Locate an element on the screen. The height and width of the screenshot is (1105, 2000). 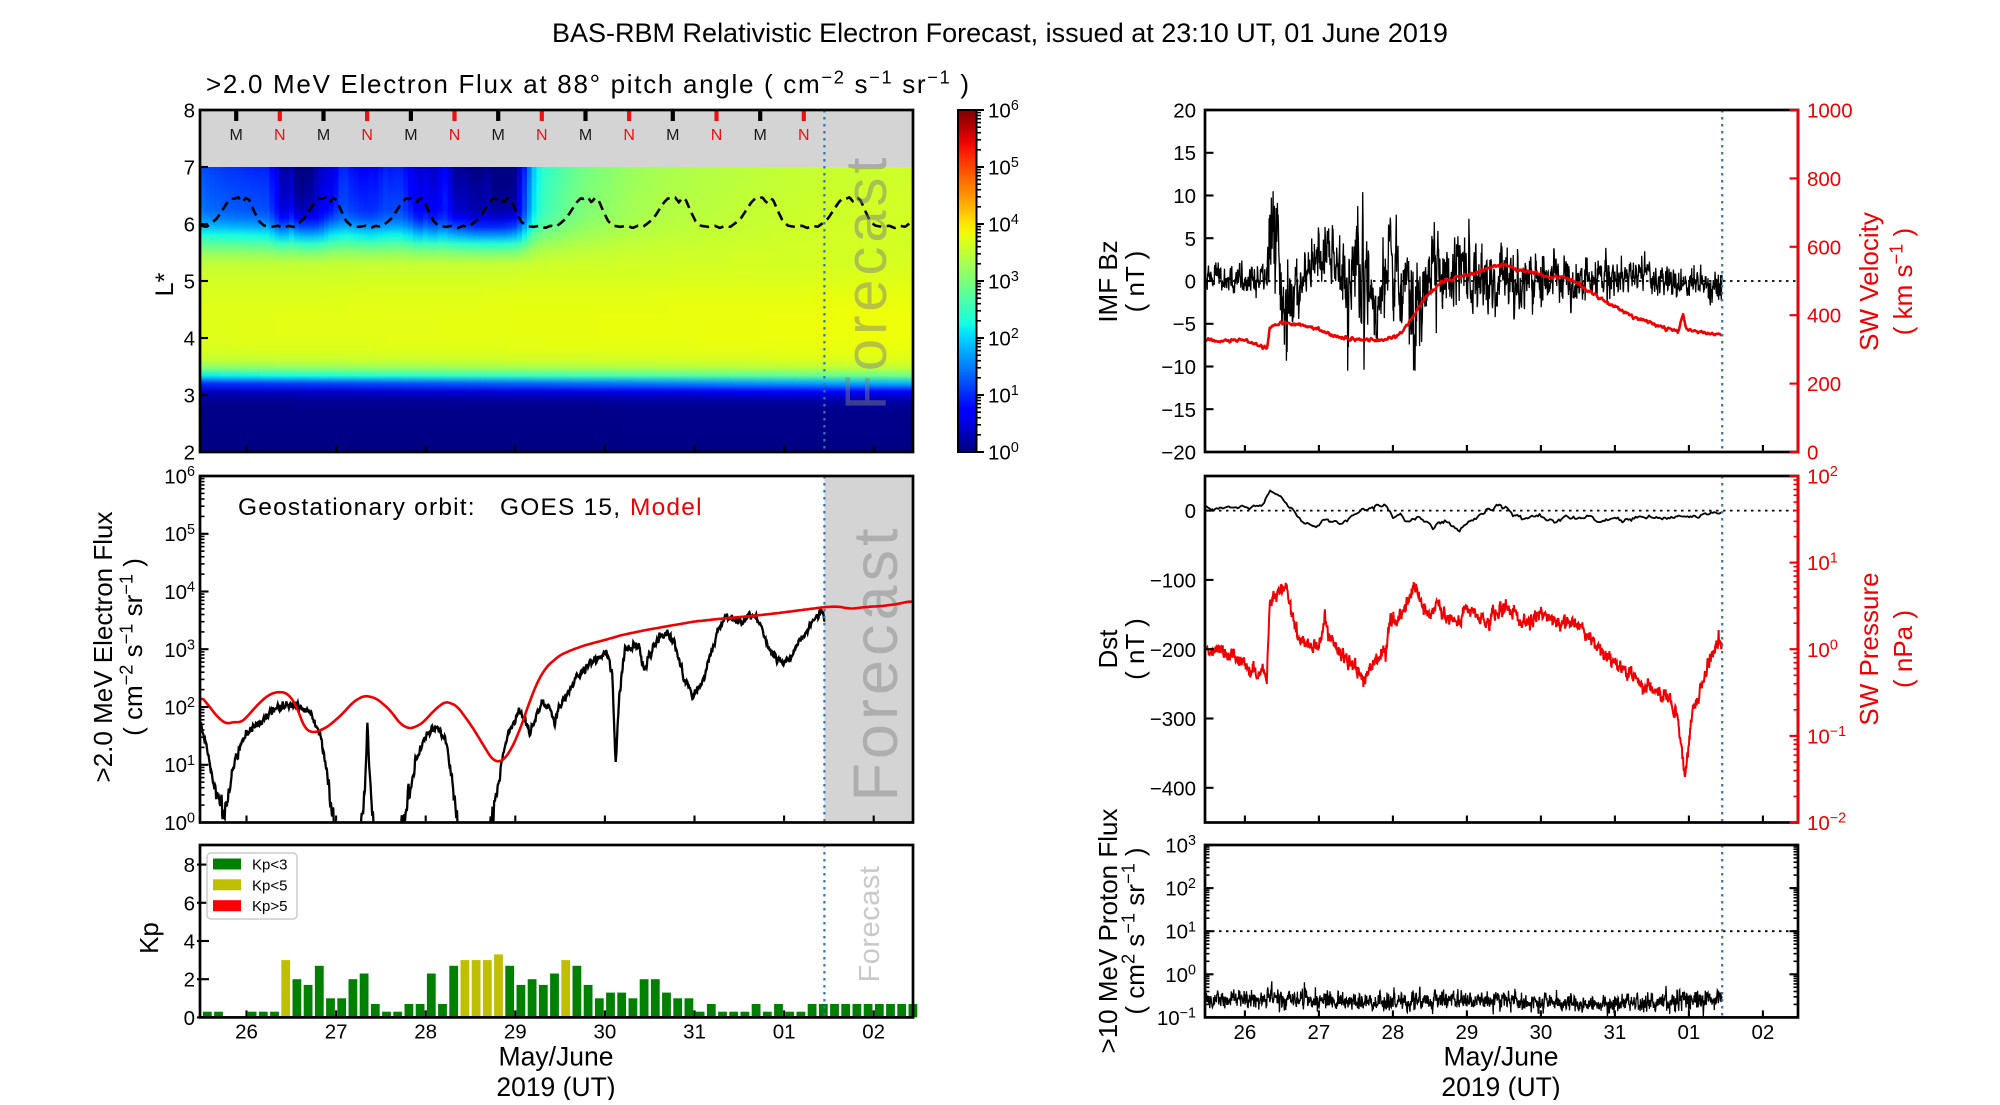
svg-text: Dst is located at coordinates (1108, 649).